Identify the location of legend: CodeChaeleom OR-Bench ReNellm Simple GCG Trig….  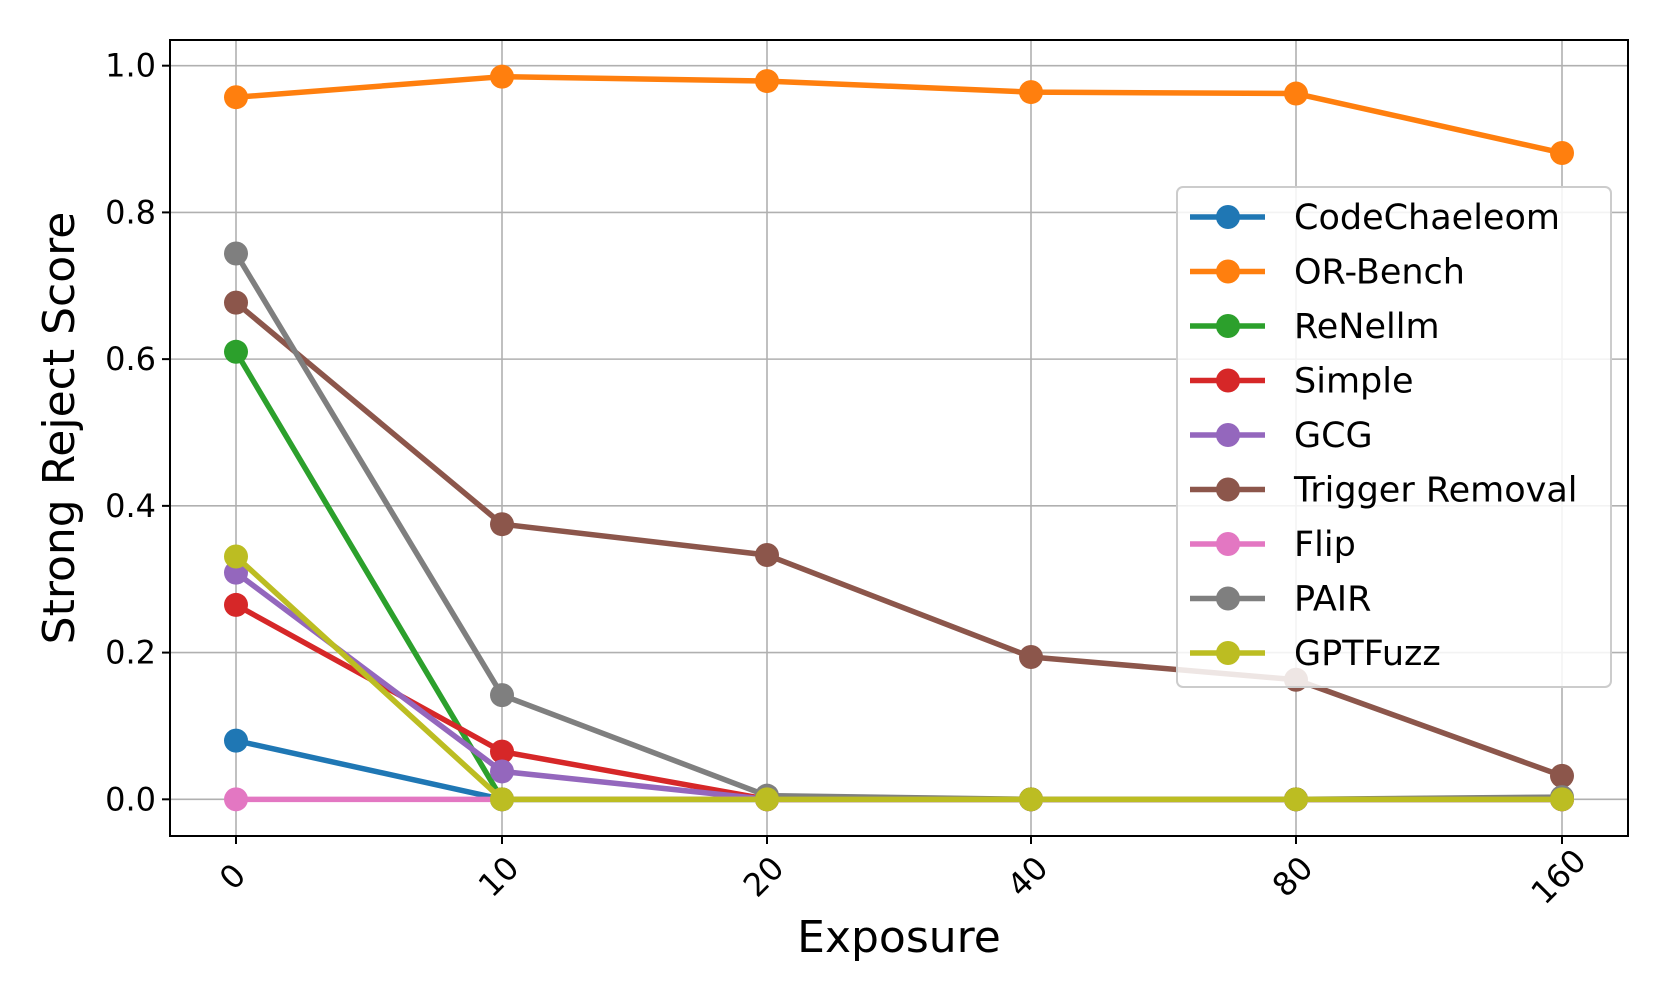
(1394, 437).